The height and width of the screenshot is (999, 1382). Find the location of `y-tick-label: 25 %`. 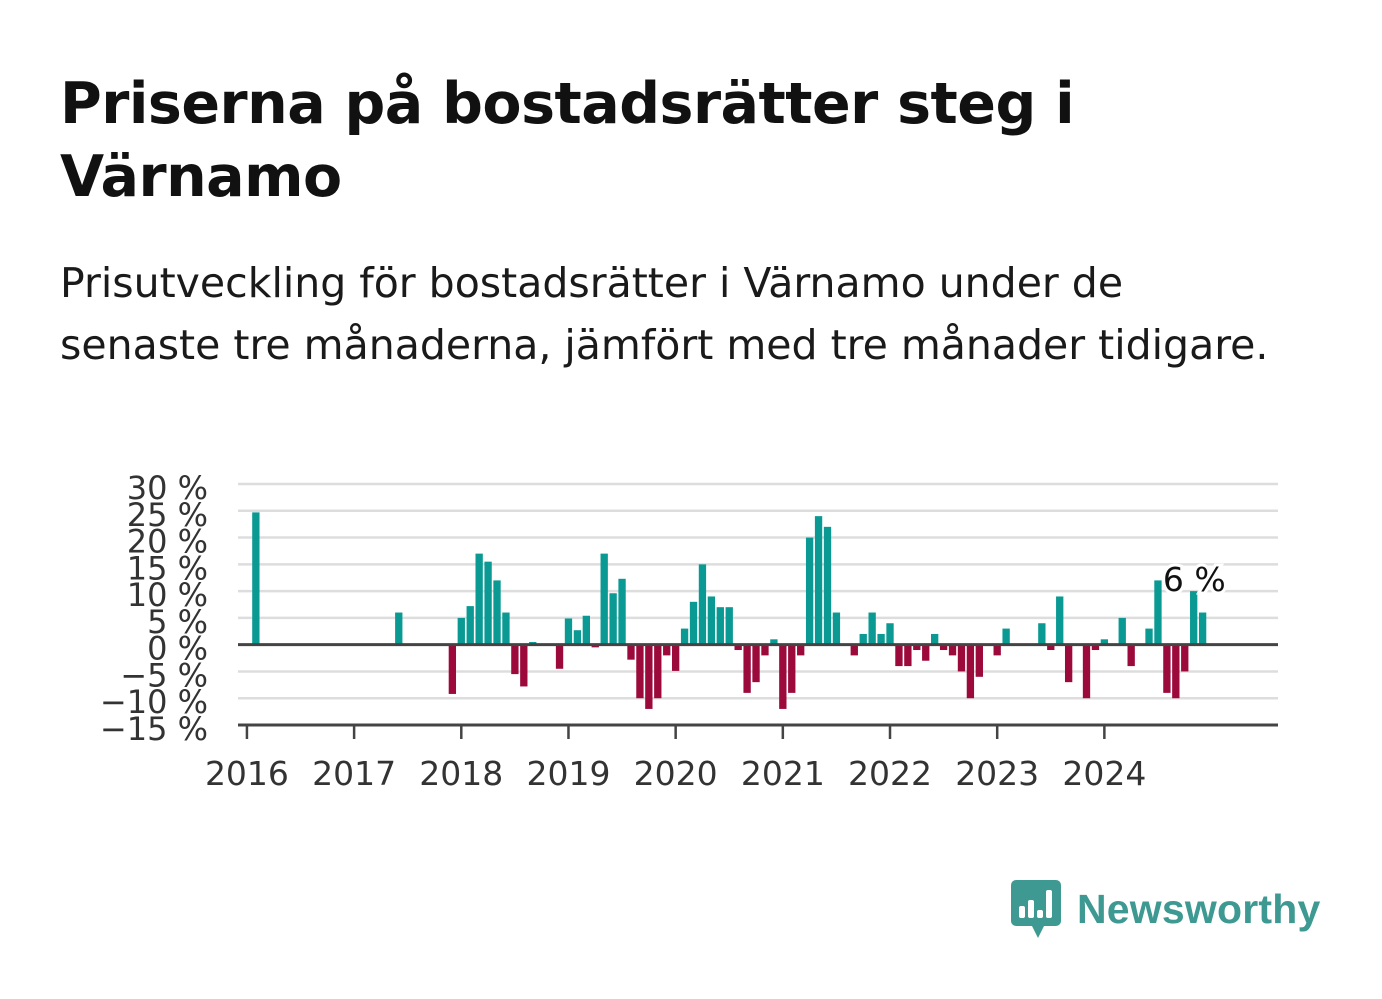

y-tick-label: 25 % is located at coordinates (167, 515).